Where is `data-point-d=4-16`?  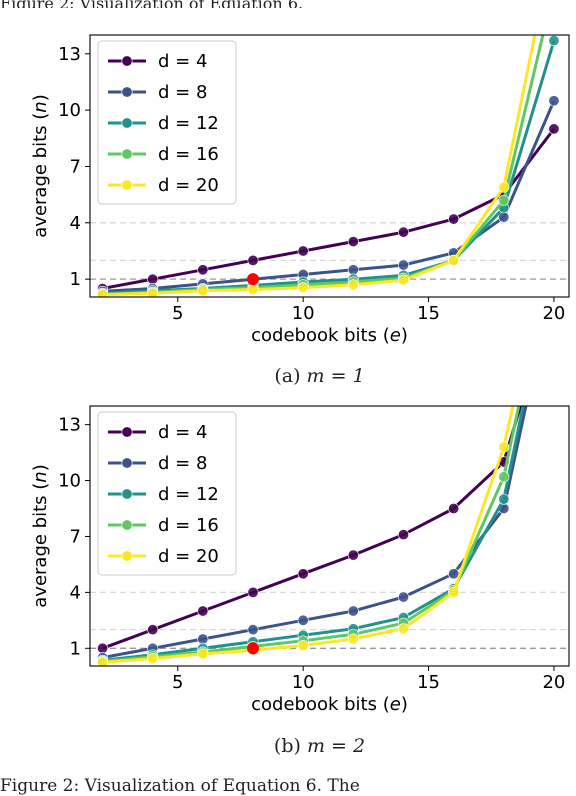
data-point-d=4-16 is located at coordinates (454, 219).